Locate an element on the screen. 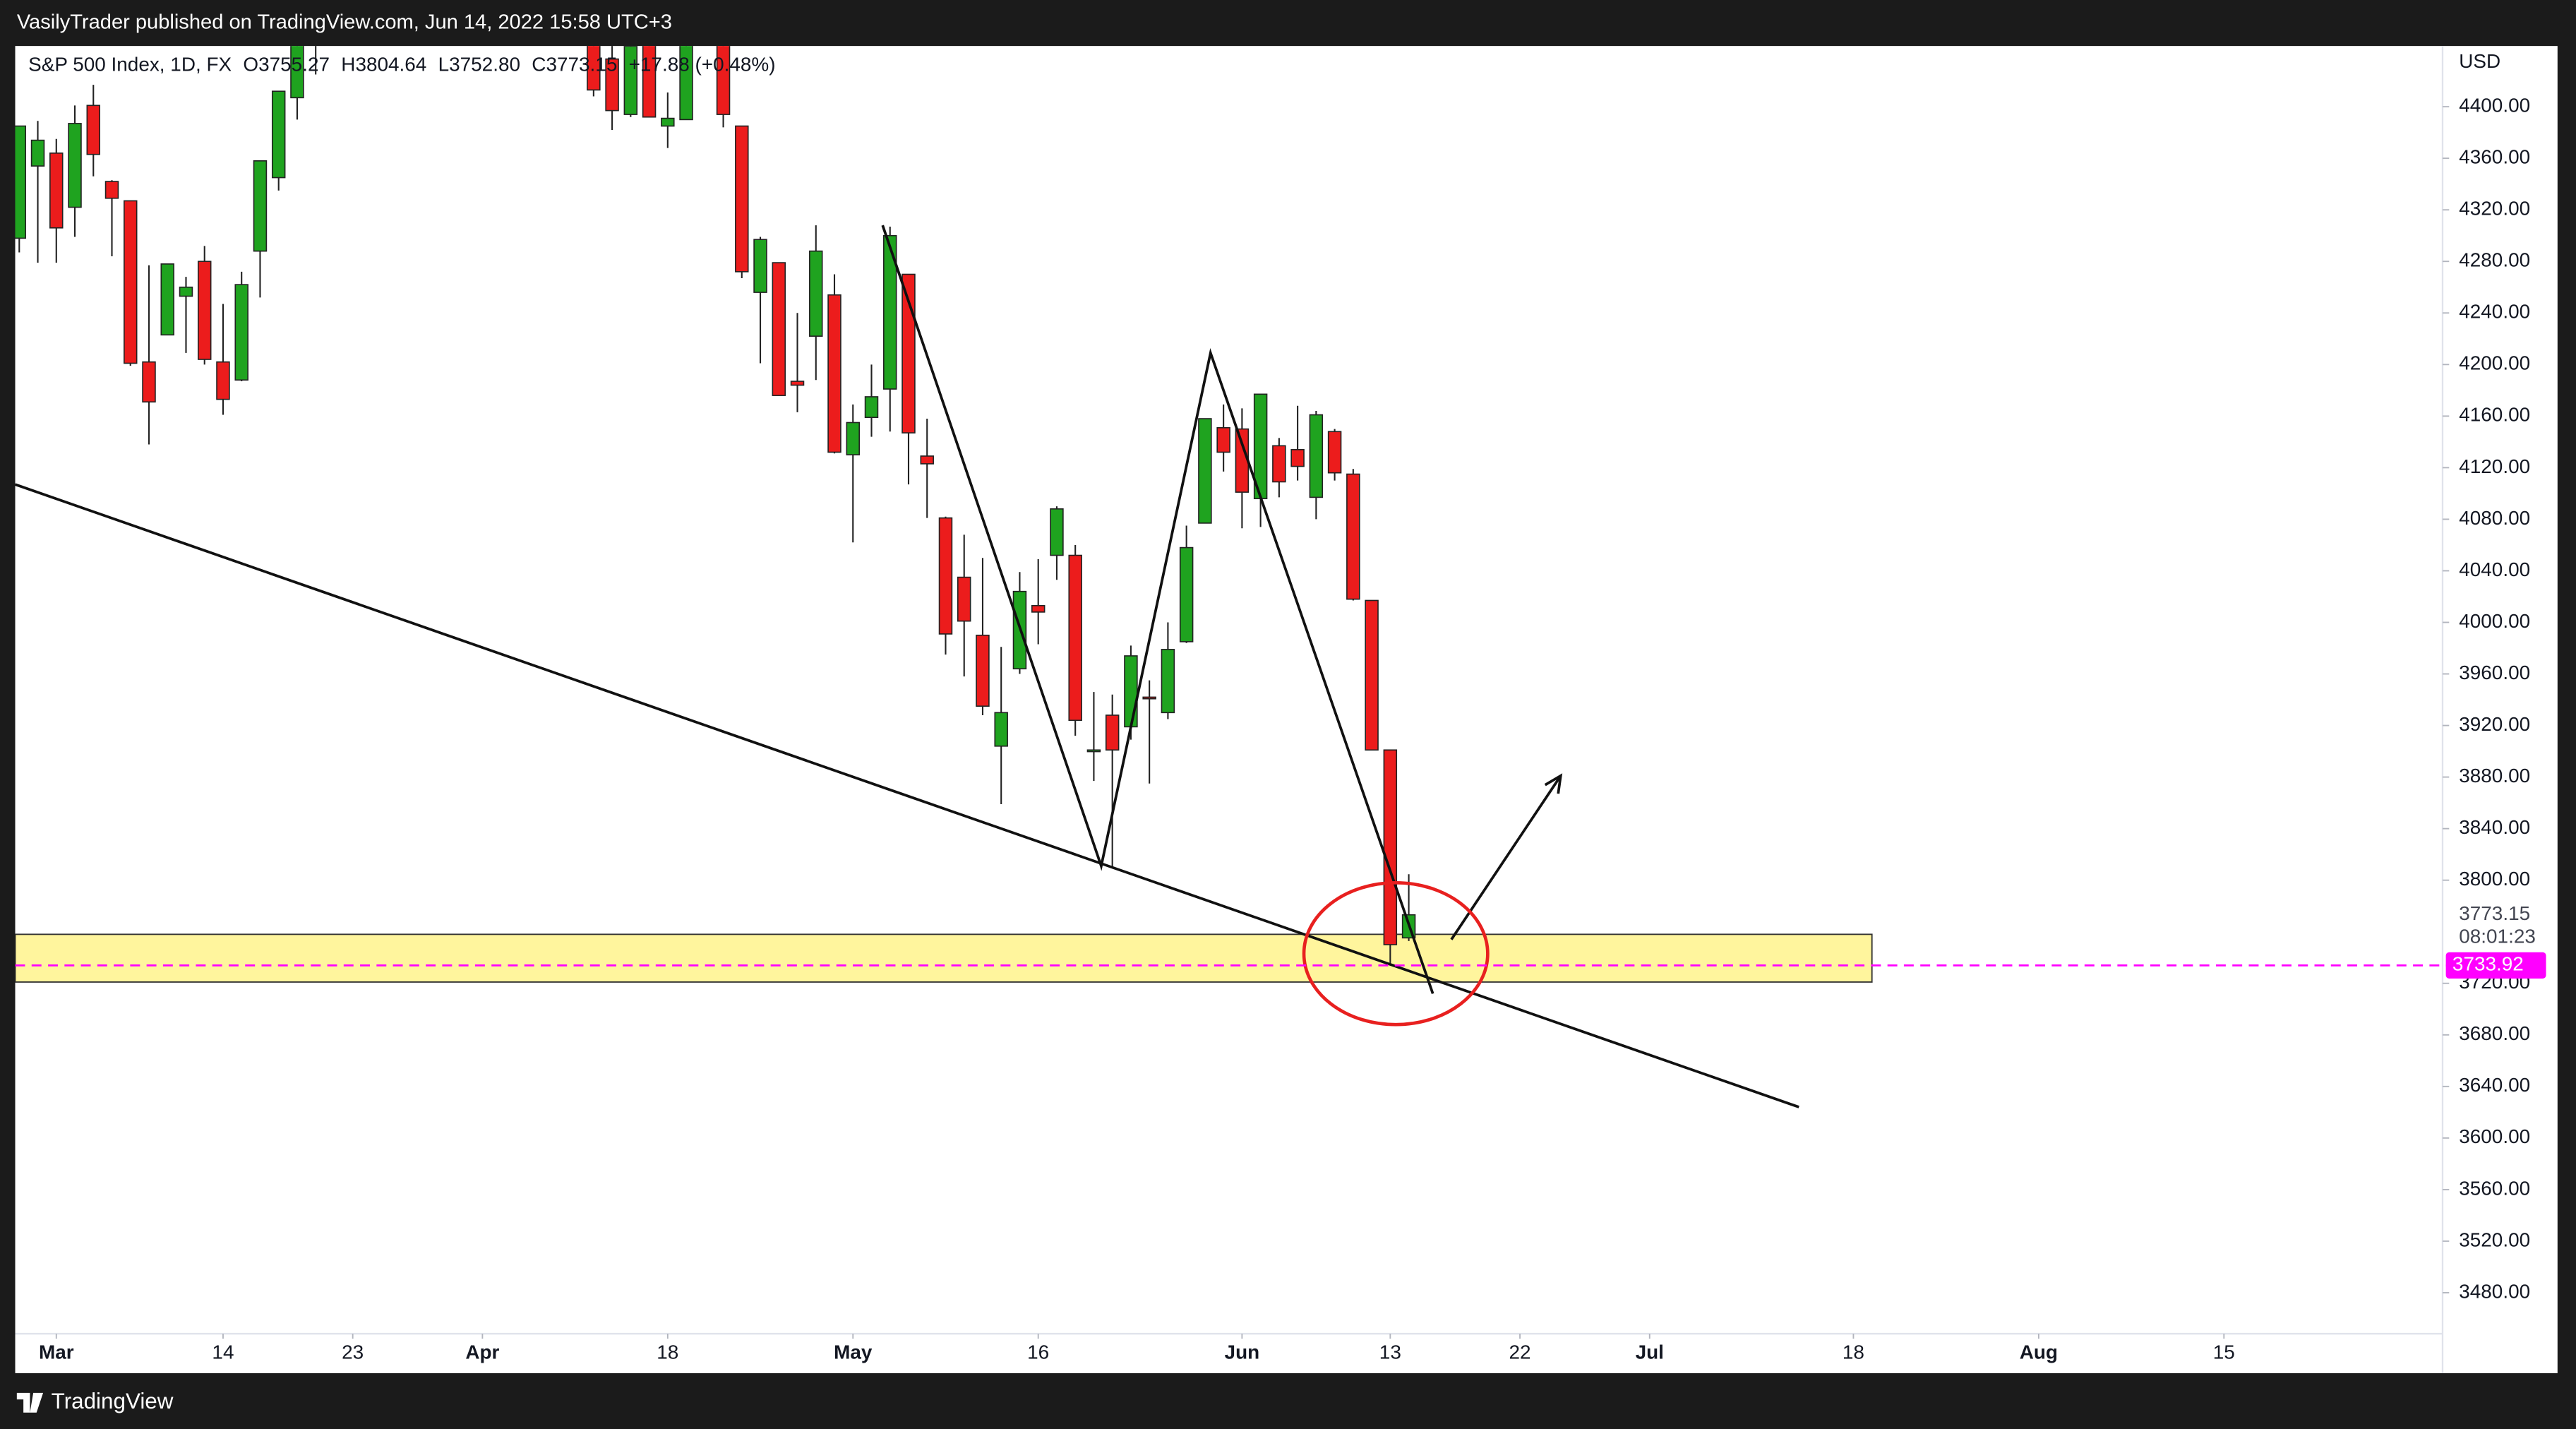 The width and height of the screenshot is (2576, 1429). x-tick-label: 23 is located at coordinates (353, 1352).